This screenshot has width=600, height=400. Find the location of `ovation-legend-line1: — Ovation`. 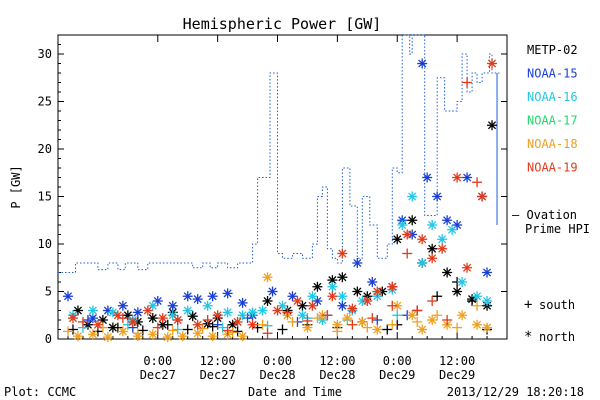

ovation-legend-line1: — Ovation is located at coordinates (544, 215).